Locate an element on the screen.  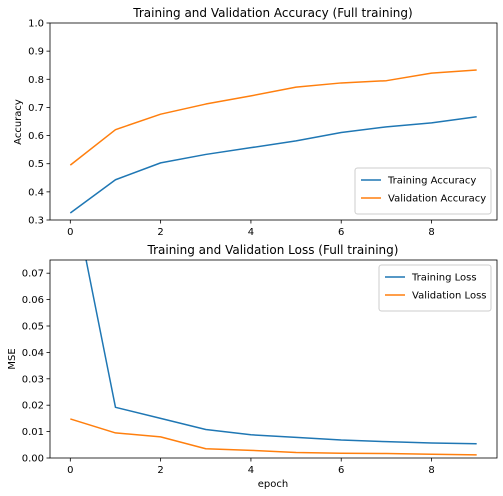
loss-y-axis-label: MSE is located at coordinates (12, 358).